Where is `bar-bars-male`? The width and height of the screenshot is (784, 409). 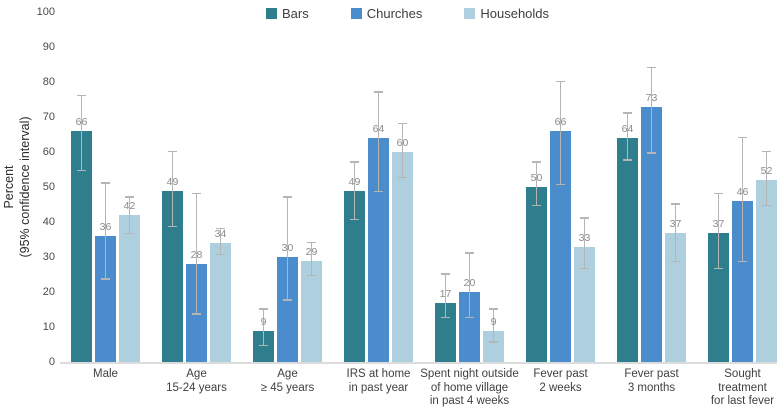 bar-bars-male is located at coordinates (81, 246).